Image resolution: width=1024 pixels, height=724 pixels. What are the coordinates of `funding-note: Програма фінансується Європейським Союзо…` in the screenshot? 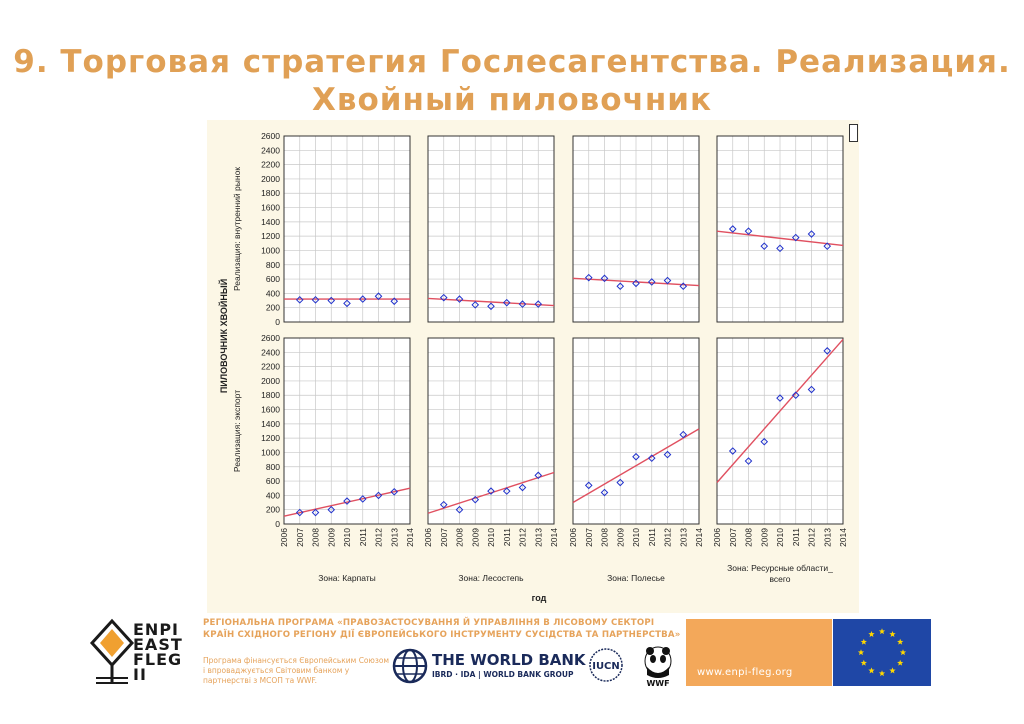 It's located at (296, 670).